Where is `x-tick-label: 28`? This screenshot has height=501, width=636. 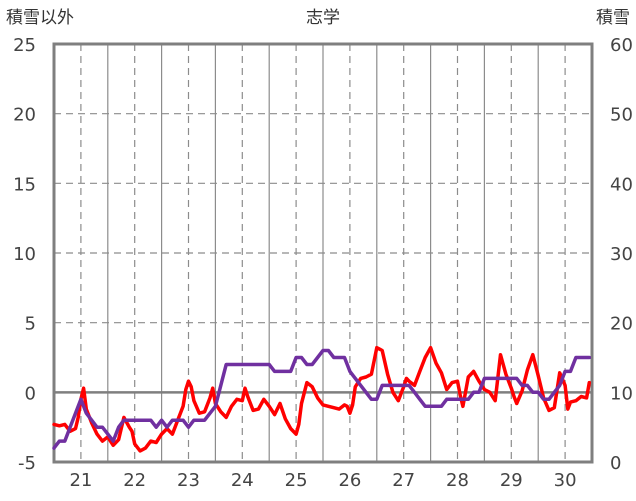 x-tick-label: 28 is located at coordinates (457, 480).